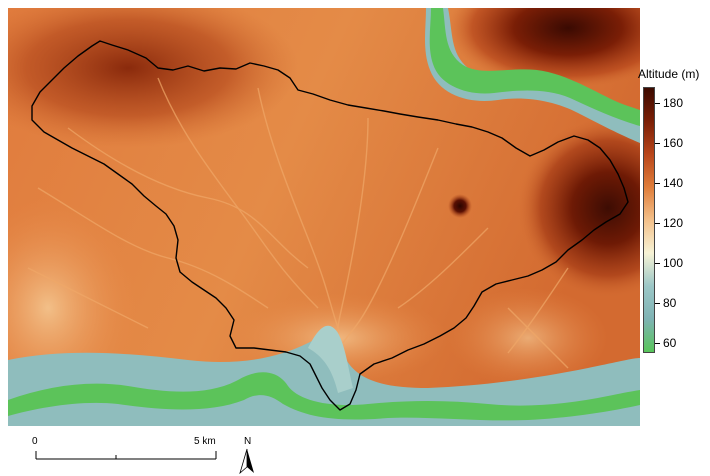  I want to click on terrain-summit-spot, so click(460, 206).